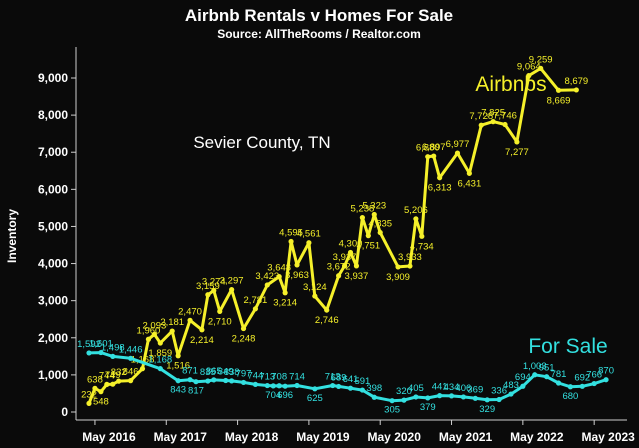 This screenshot has width=639, height=448. What do you see at coordinates (261, 142) in the screenshot?
I see `chart-annotation: Sevier County, TN` at bounding box center [261, 142].